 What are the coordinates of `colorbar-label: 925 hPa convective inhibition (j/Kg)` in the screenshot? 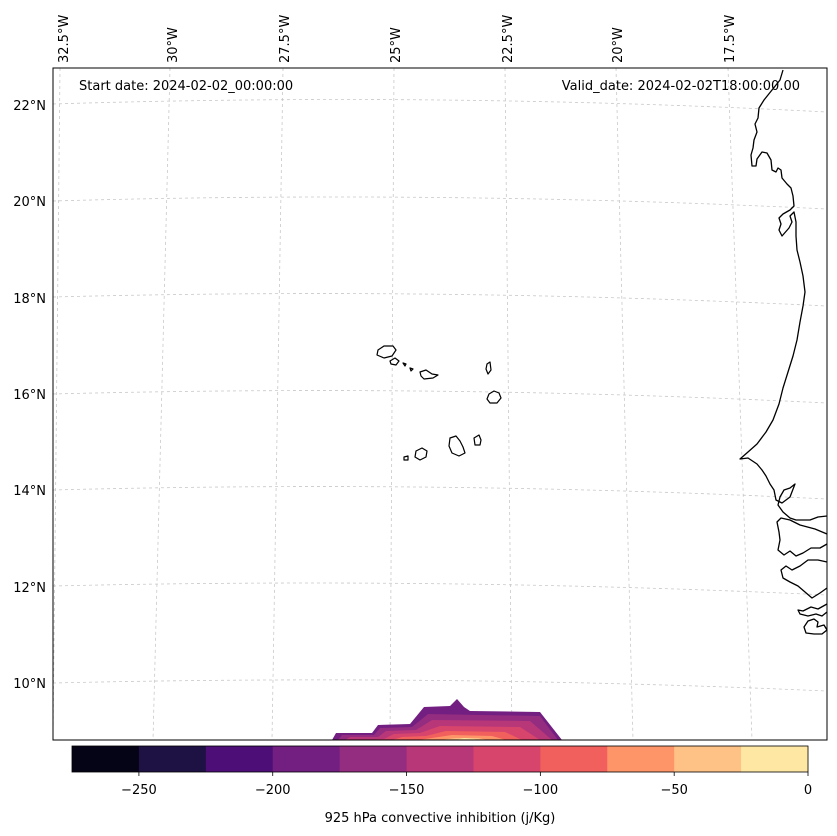 It's located at (440, 818).